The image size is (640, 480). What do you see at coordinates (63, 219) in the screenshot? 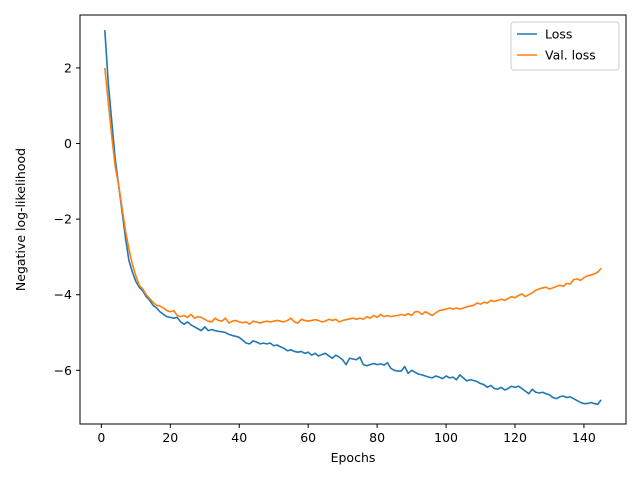
I see `y-tick-label: −2` at bounding box center [63, 219].